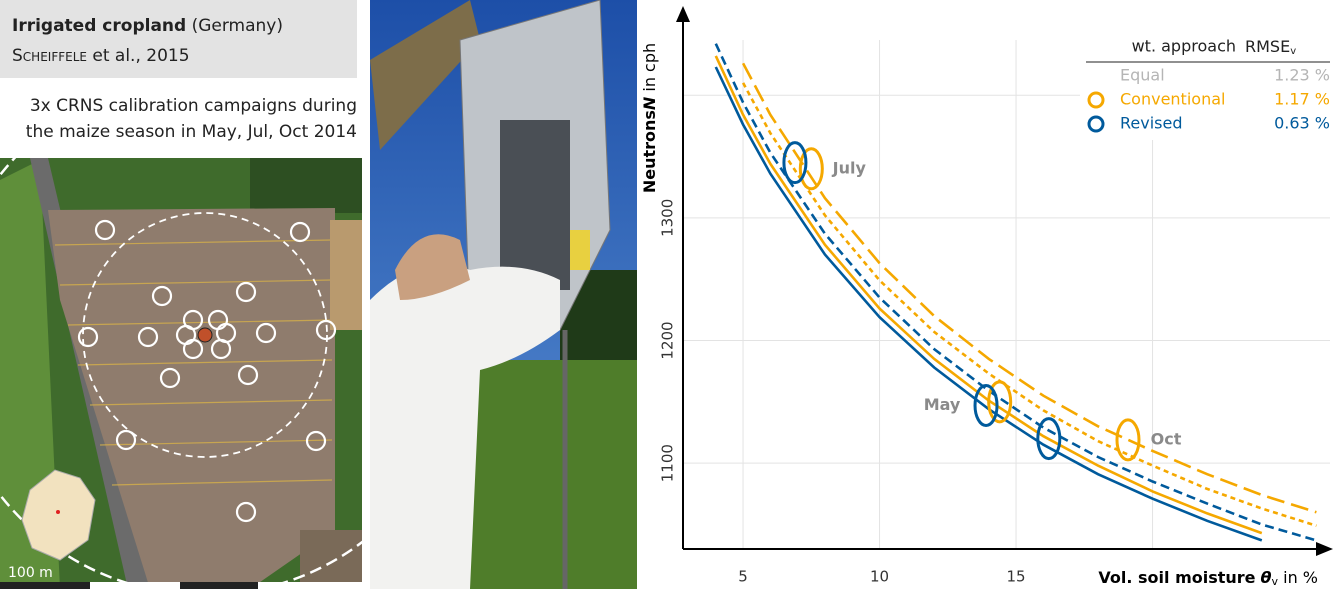  I want to click on x-axis-title: Vol. soil moisture θv in %, so click(1208, 578).